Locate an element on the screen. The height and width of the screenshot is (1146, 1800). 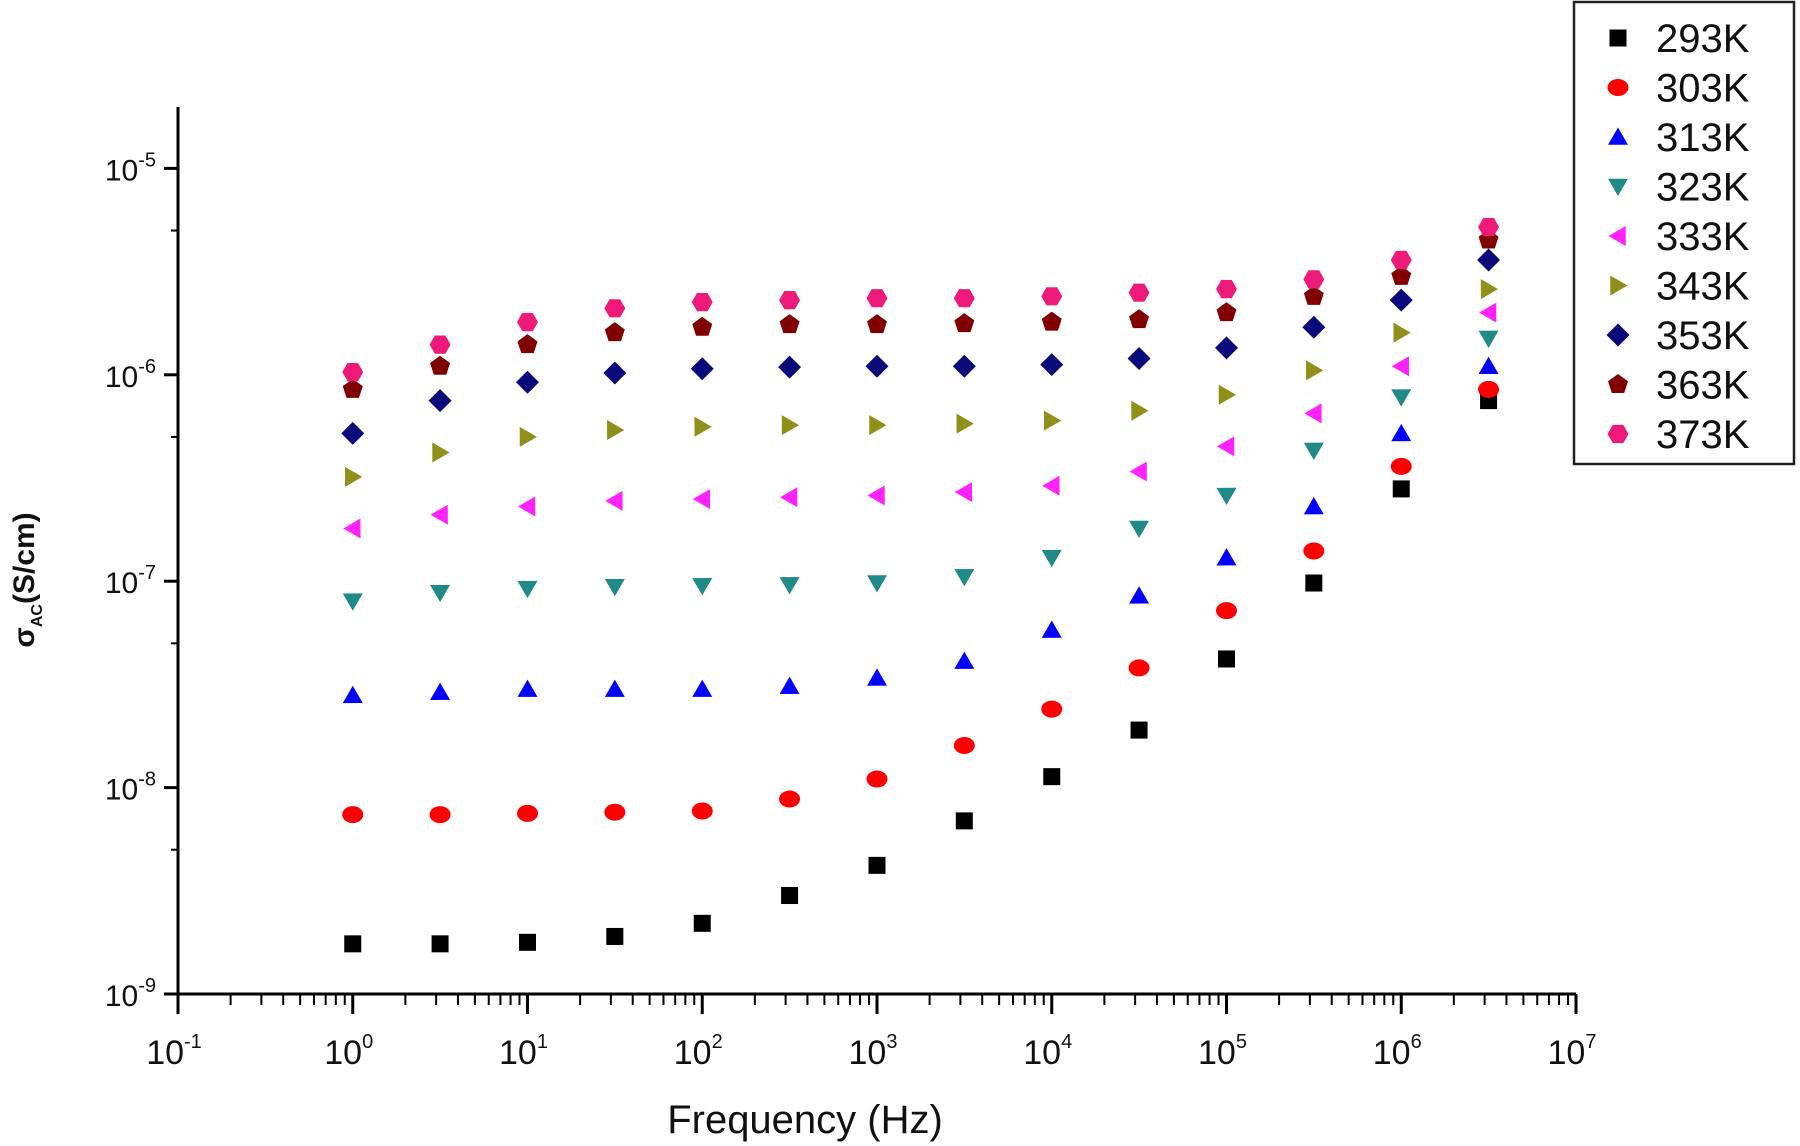
x-tick-label: 10⁻¹ is located at coordinates (174, 1051).